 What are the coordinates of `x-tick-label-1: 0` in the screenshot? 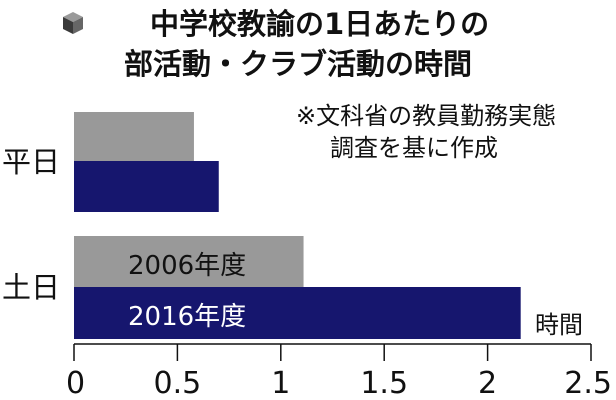 It's located at (75, 383).